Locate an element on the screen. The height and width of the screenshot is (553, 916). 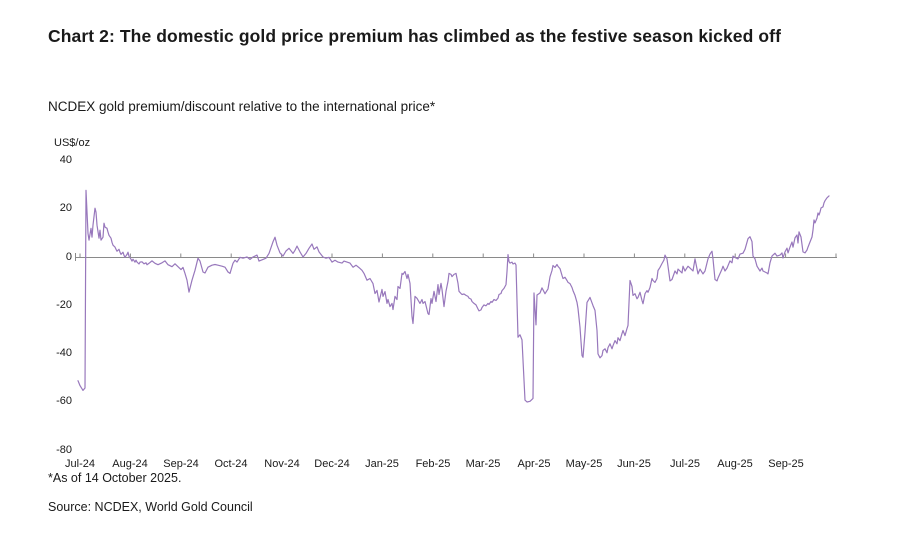
y-axis-unit-label: US$/oz is located at coordinates (72, 143).